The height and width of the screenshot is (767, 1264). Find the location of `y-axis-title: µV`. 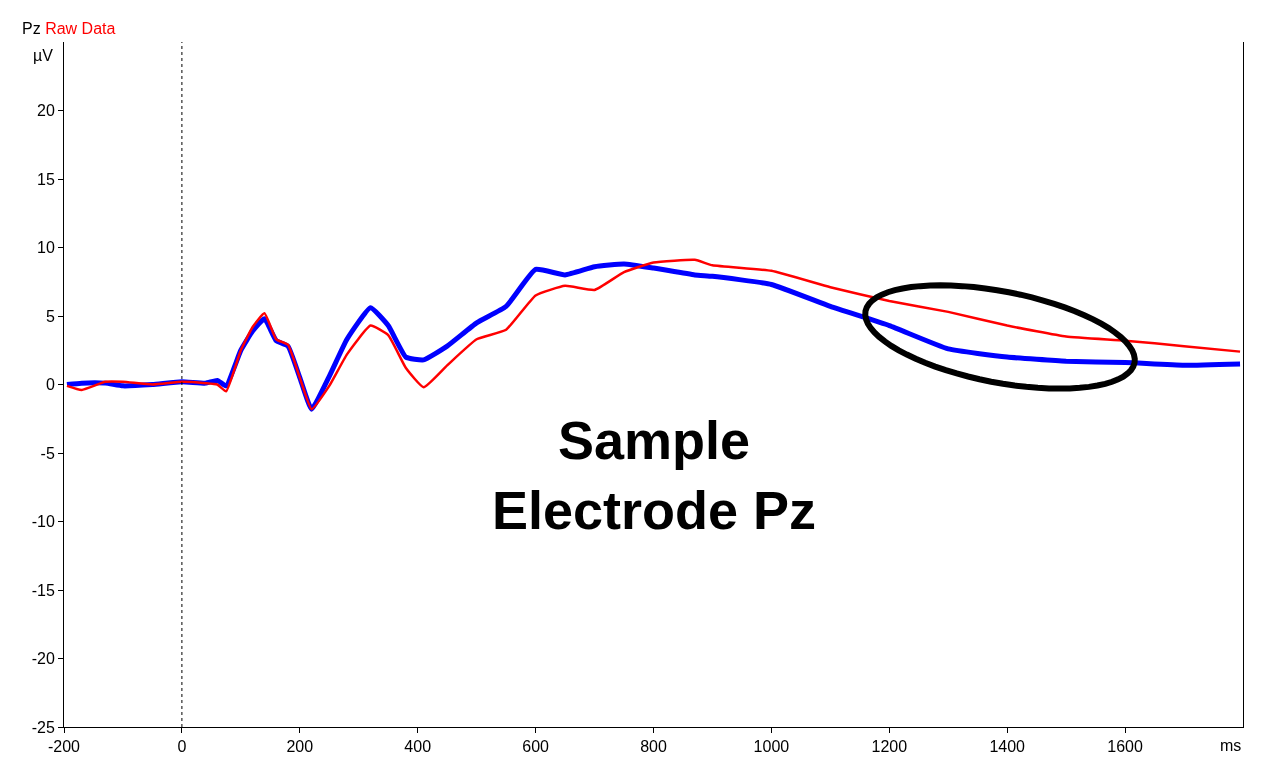

y-axis-title: µV is located at coordinates (43, 55).